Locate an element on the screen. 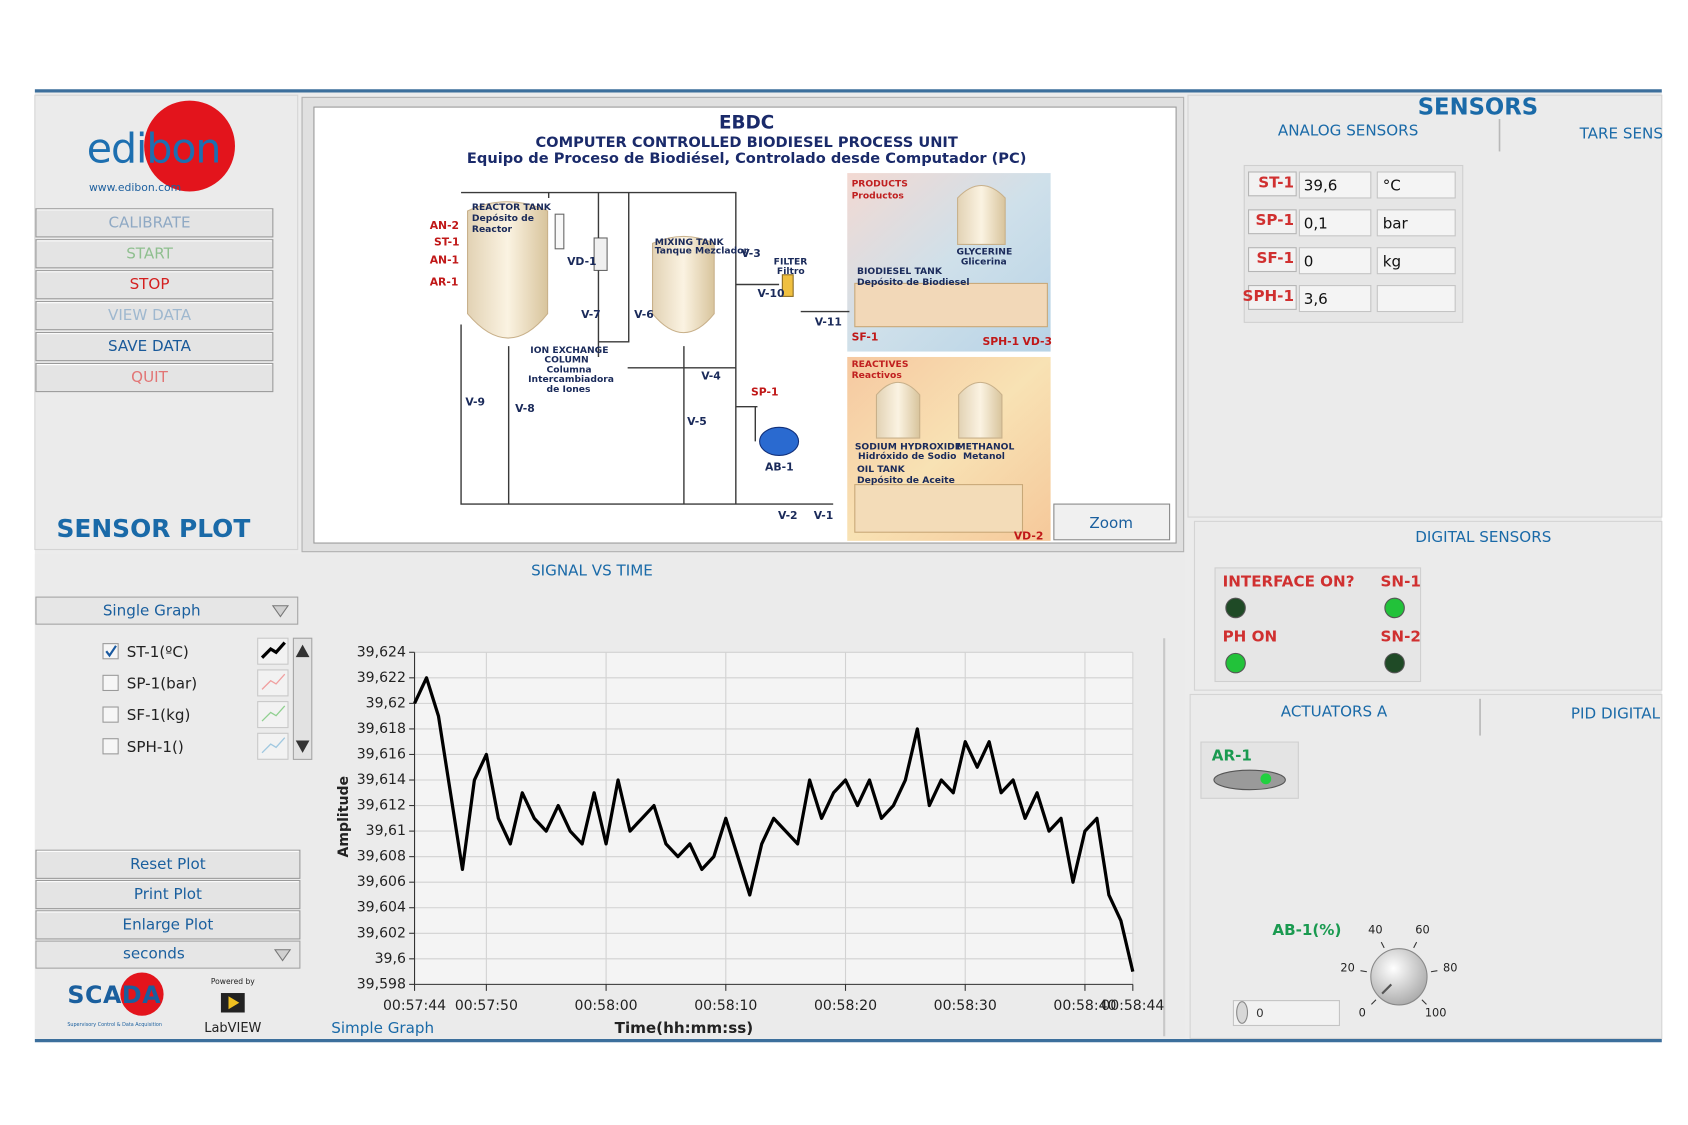 This screenshot has height=1125, width=1688. section-title: SENSOR PLOT is located at coordinates (154, 528).